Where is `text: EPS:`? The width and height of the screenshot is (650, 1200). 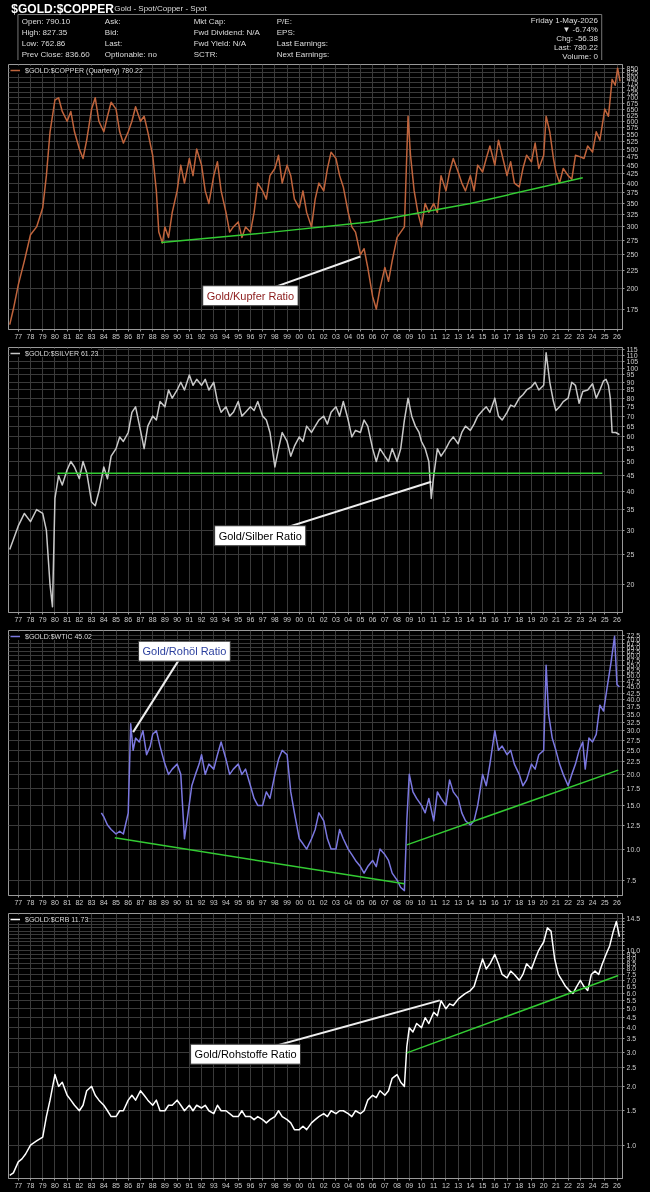 text: EPS: is located at coordinates (286, 32).